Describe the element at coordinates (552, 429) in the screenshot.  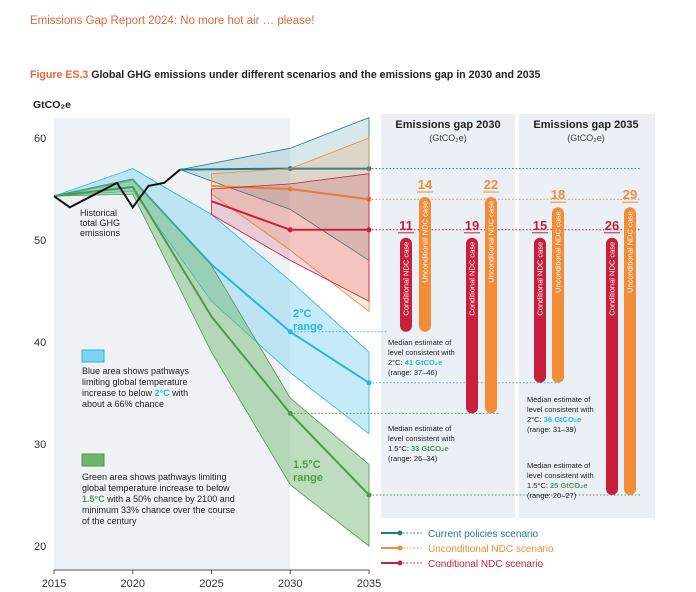
I see `gap-note-range: (range: 31–39)` at that location.